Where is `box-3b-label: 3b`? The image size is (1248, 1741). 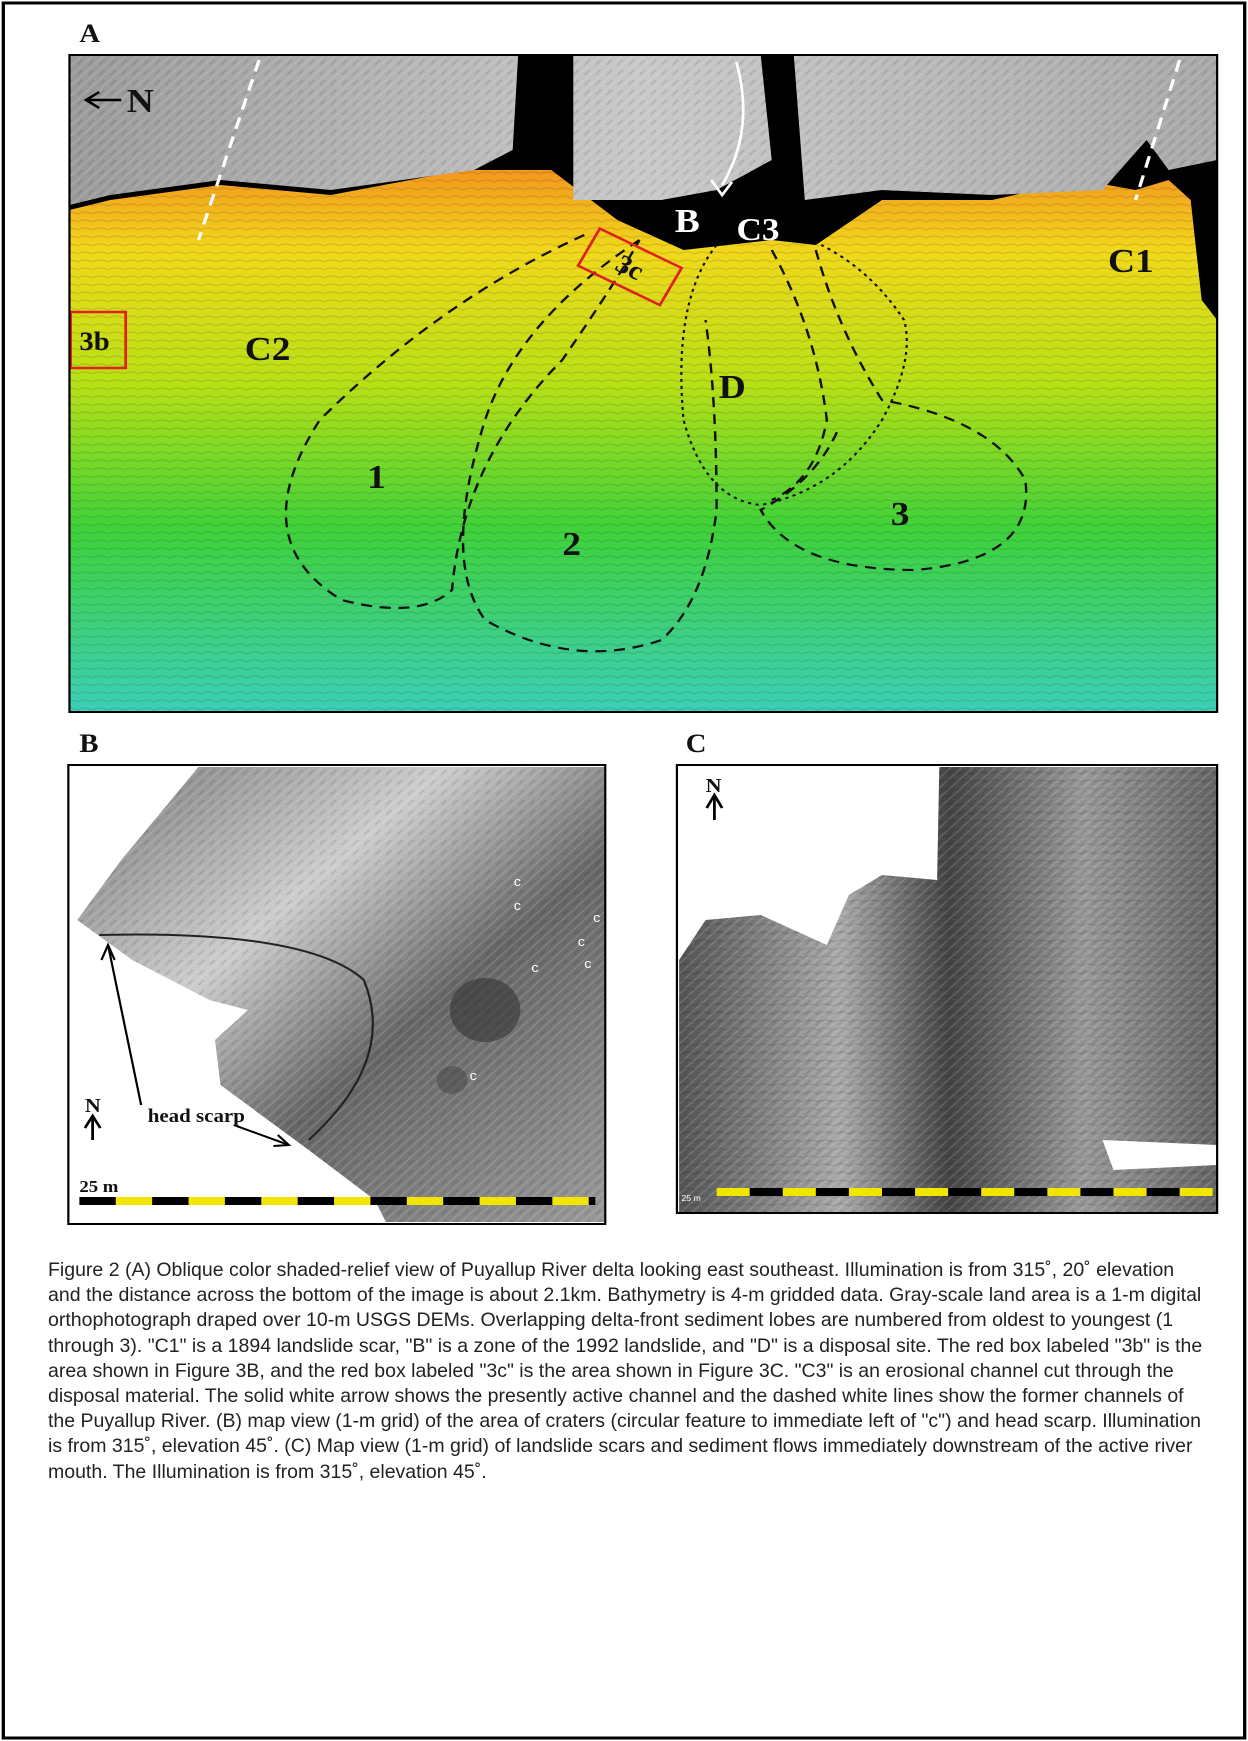 box-3b-label: 3b is located at coordinates (94, 341).